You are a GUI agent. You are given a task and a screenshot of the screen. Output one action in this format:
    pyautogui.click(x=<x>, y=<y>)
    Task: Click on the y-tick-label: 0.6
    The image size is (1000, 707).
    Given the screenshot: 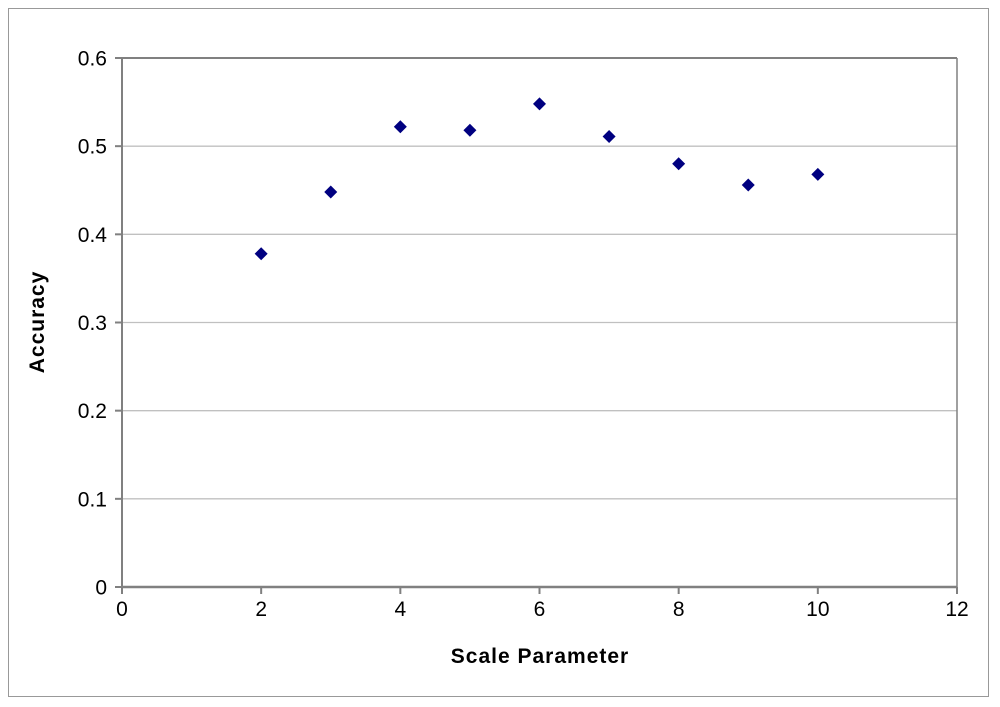 What is the action you would take?
    pyautogui.click(x=92, y=59)
    